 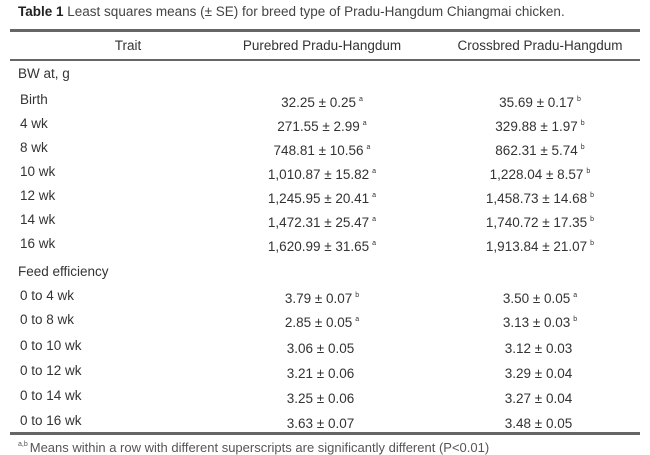 I want to click on trait-cell: 8 wk, so click(x=34, y=147).